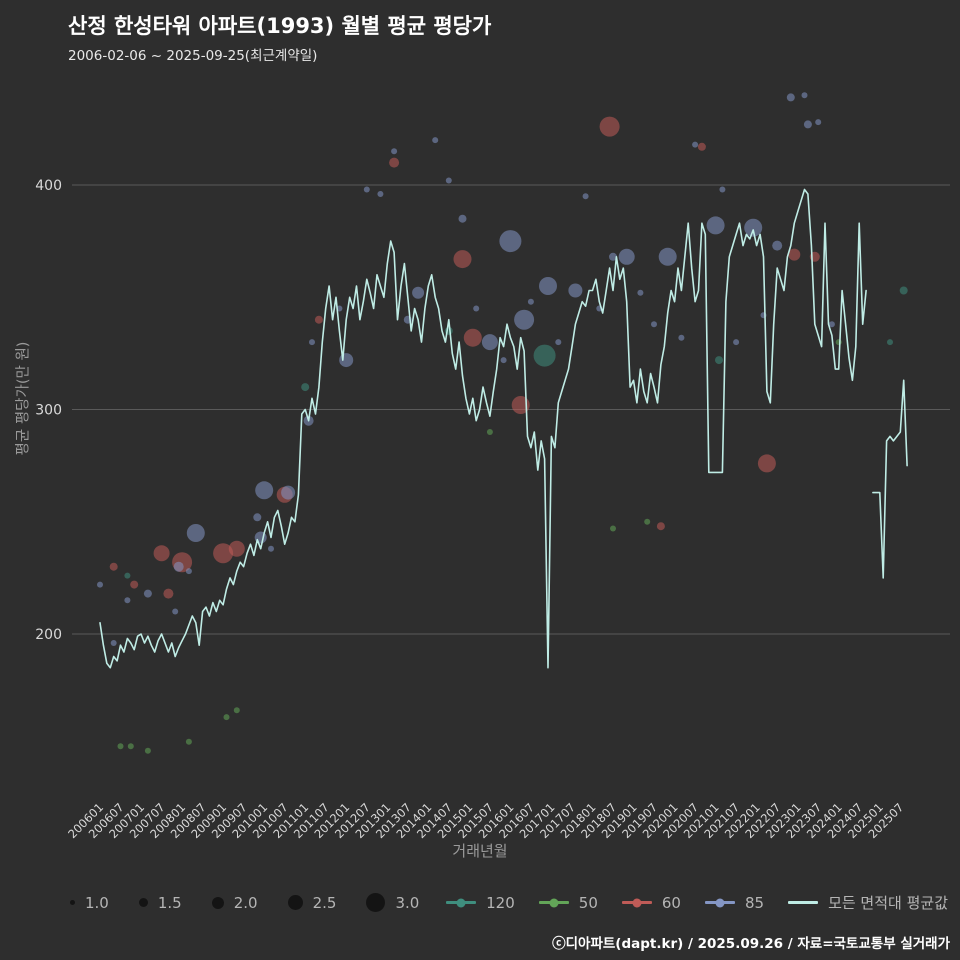  I want to click on size-label: 2.0, so click(245, 902).